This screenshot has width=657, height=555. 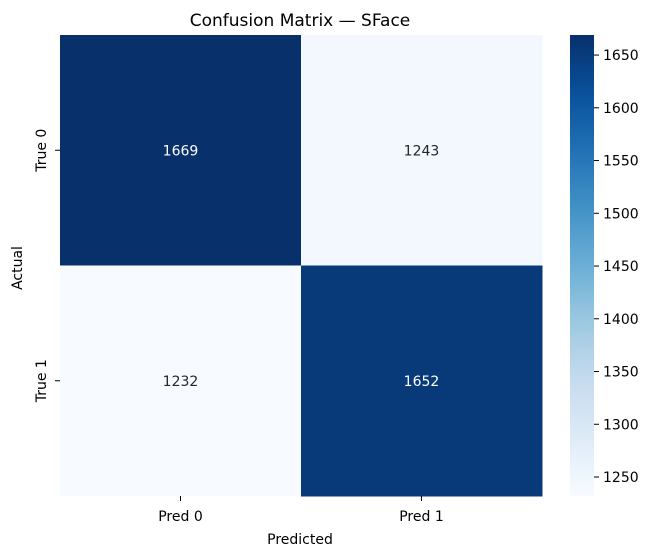 I want to click on colorbar-gradient, so click(x=582, y=265).